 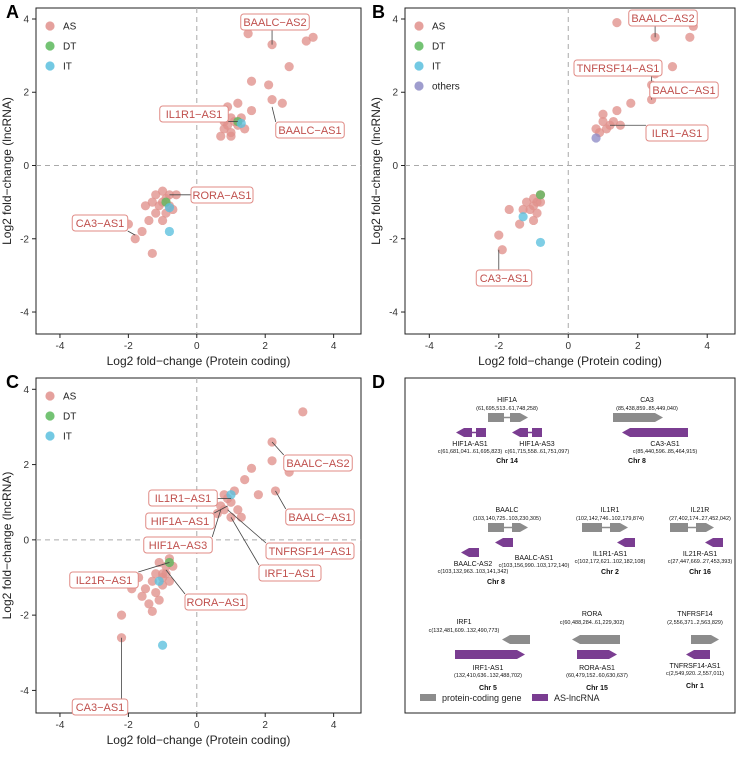 What do you see at coordinates (395, 19) in the screenshot?
I see `y-tick-label: 4` at bounding box center [395, 19].